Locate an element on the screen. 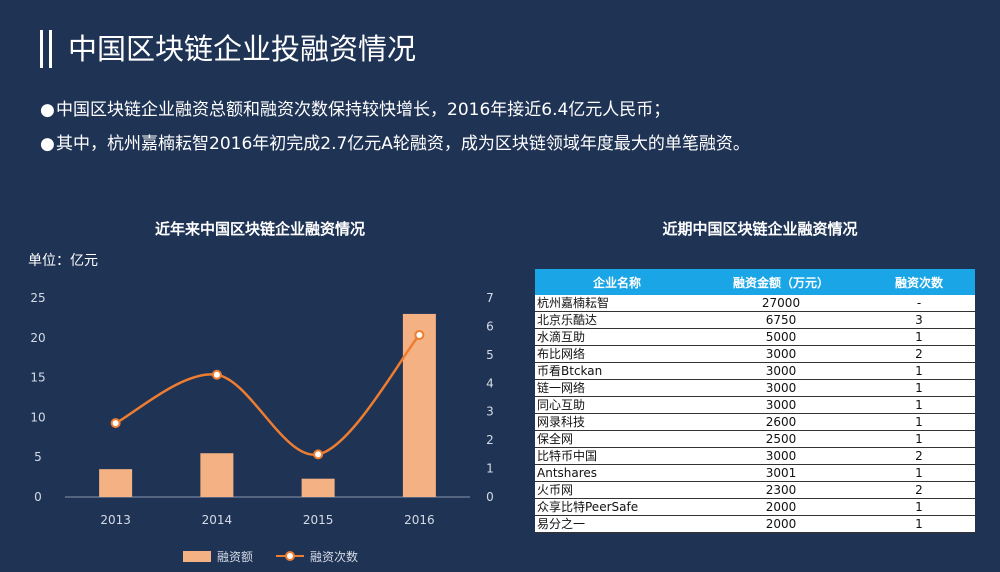 This screenshot has width=1000, height=572. line-point-2016 is located at coordinates (419, 334).